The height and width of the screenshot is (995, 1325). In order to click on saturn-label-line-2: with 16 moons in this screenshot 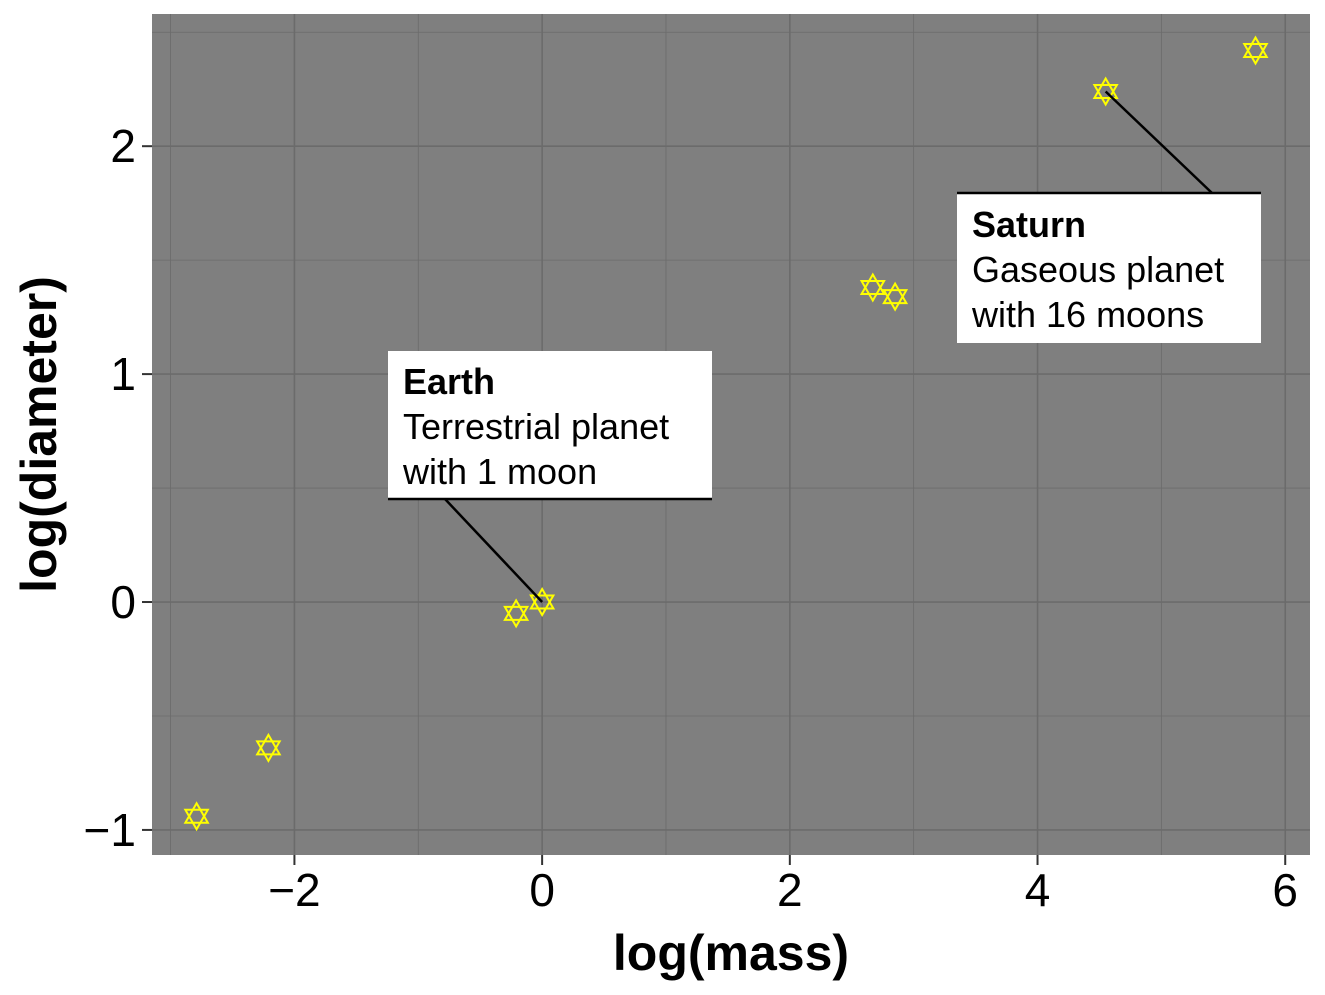, I will do `click(1087, 314)`.